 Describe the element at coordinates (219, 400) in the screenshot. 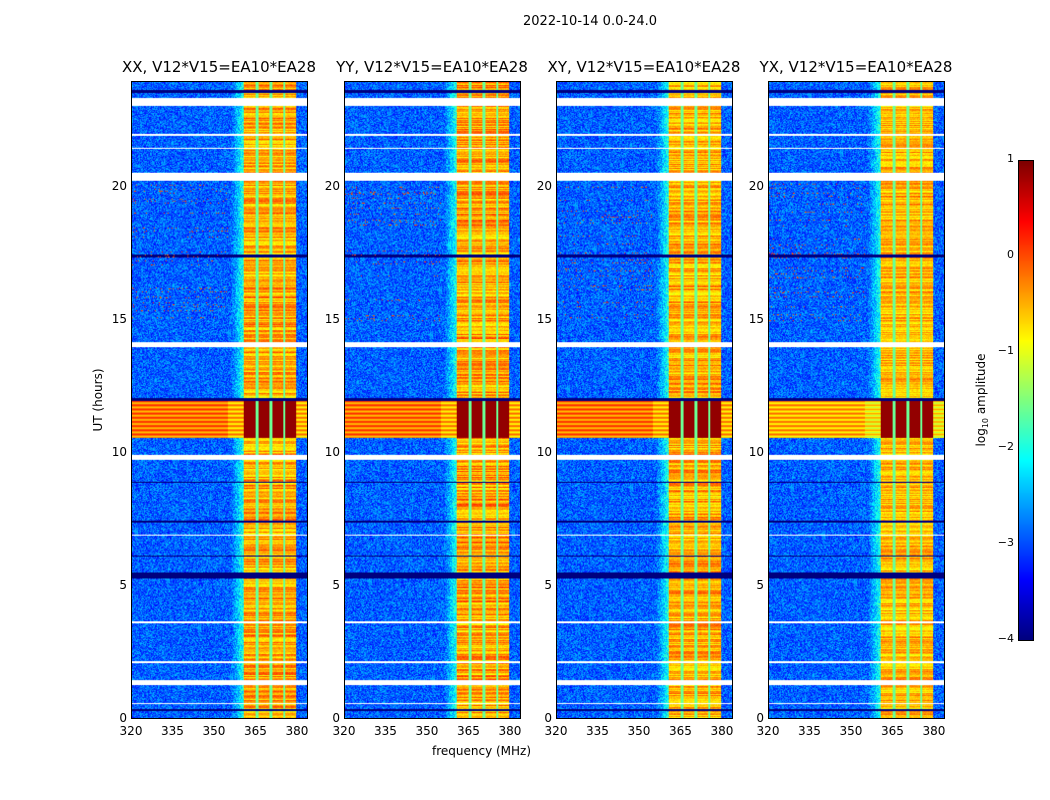

I see `heatmap-xx` at that location.